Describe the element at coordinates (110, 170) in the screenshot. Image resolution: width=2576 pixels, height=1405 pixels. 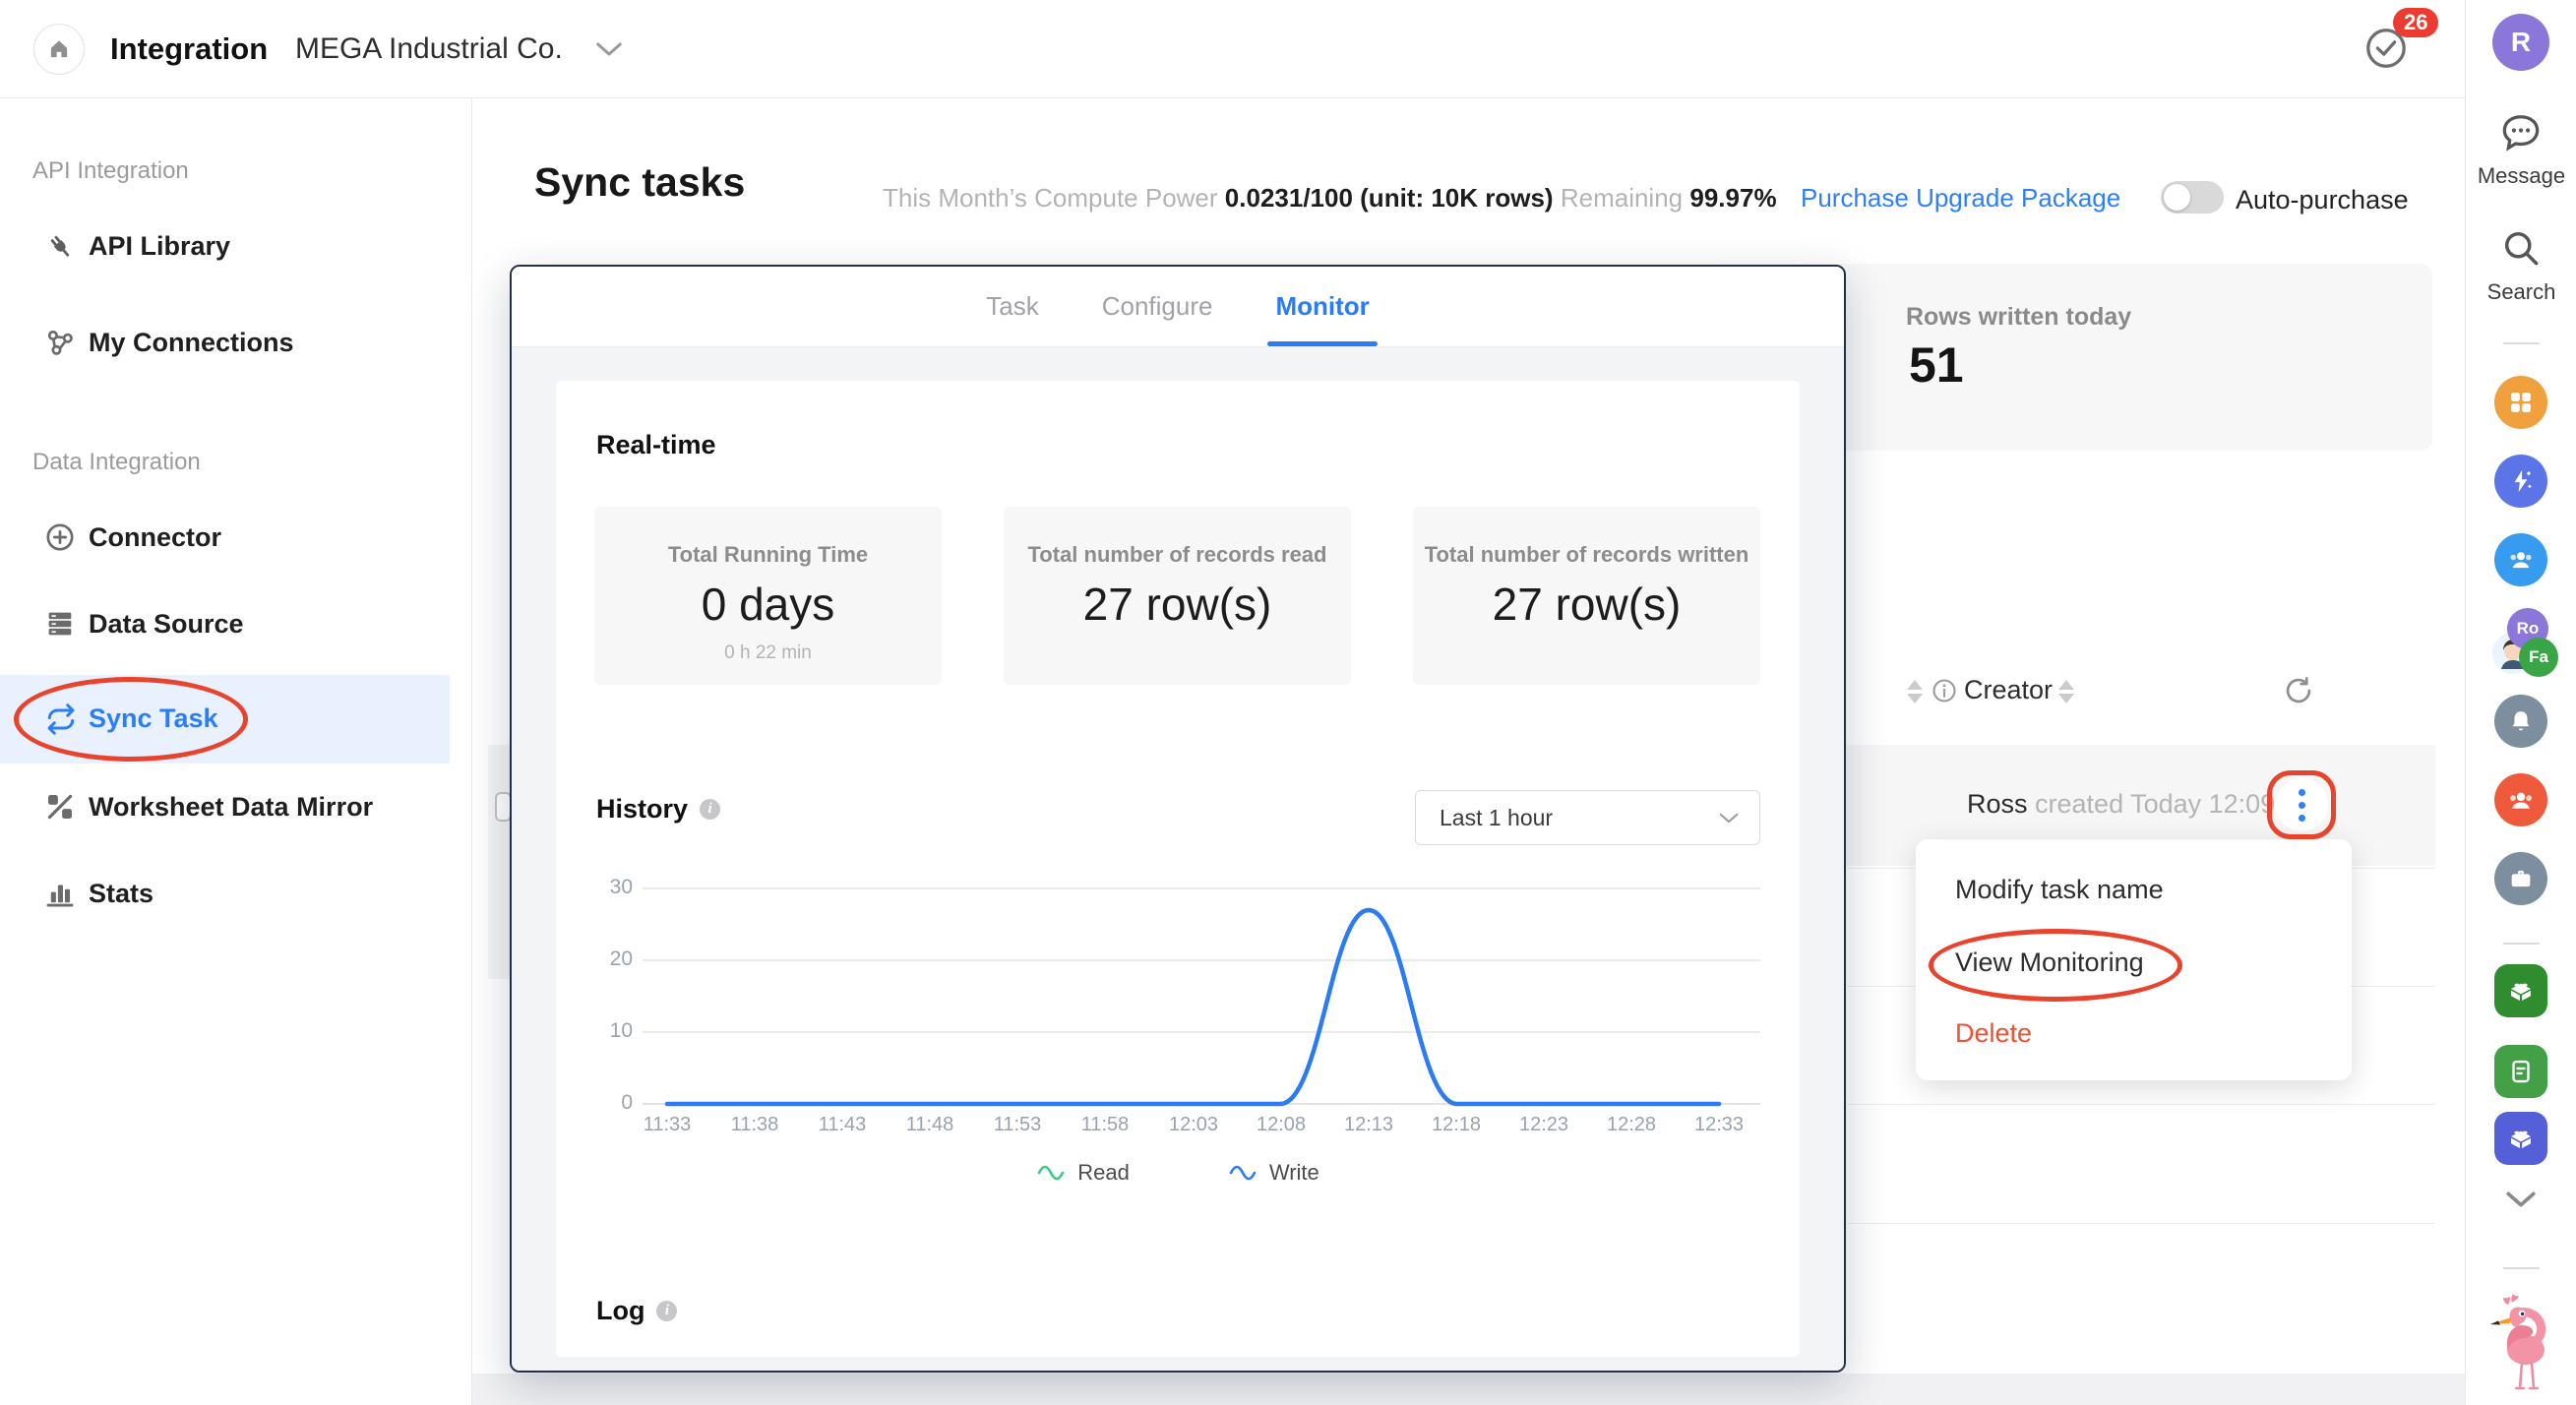
I see `sidebar-section-api-integration: API Integration` at that location.